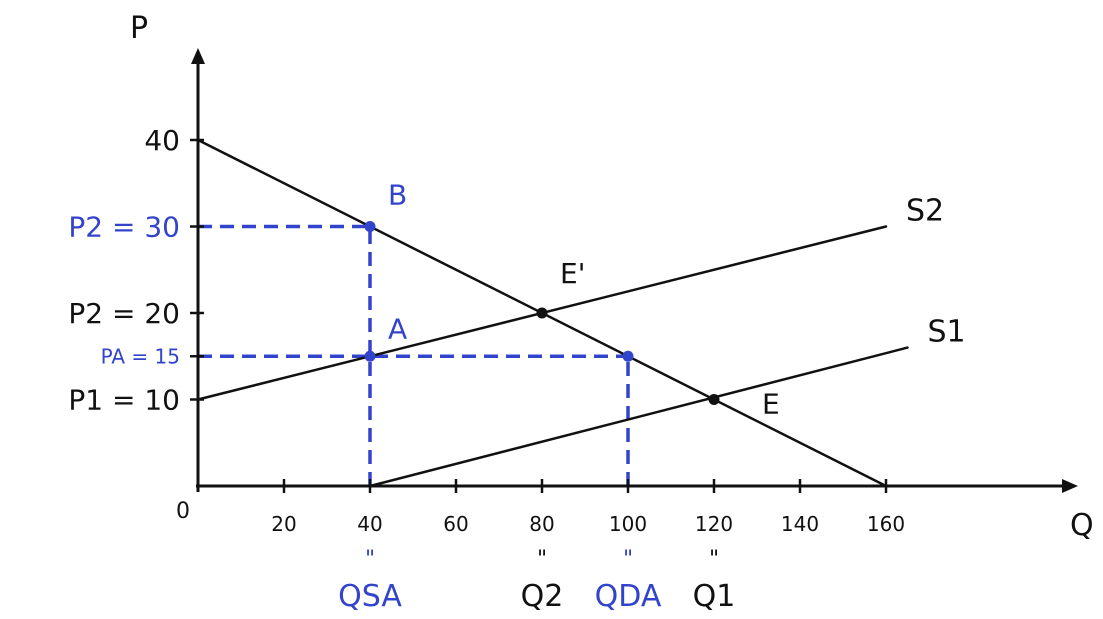 The width and height of the screenshot is (1103, 619). Describe the element at coordinates (800, 524) in the screenshot. I see `x-tick-label: 140` at that location.